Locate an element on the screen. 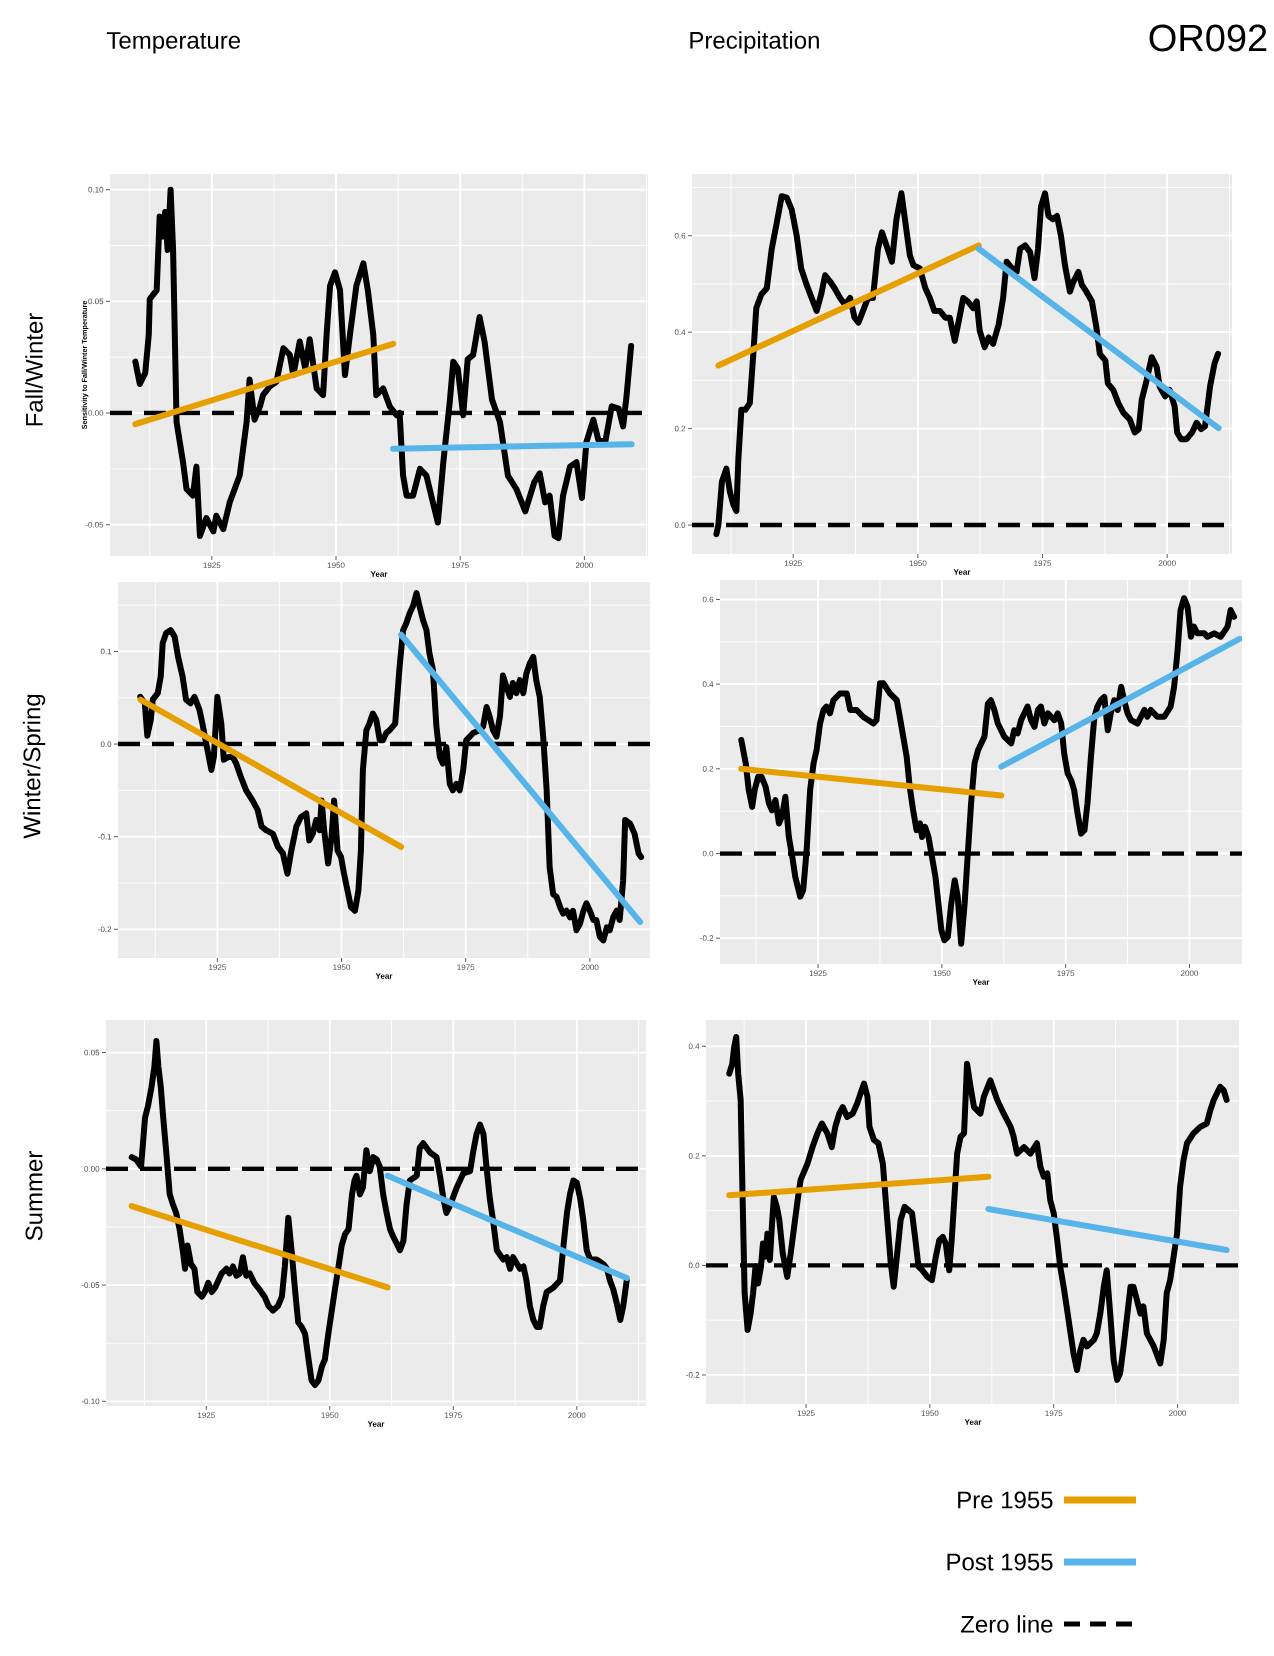 The width and height of the screenshot is (1274, 1656). text: Winter/Spring is located at coordinates (34, 766).